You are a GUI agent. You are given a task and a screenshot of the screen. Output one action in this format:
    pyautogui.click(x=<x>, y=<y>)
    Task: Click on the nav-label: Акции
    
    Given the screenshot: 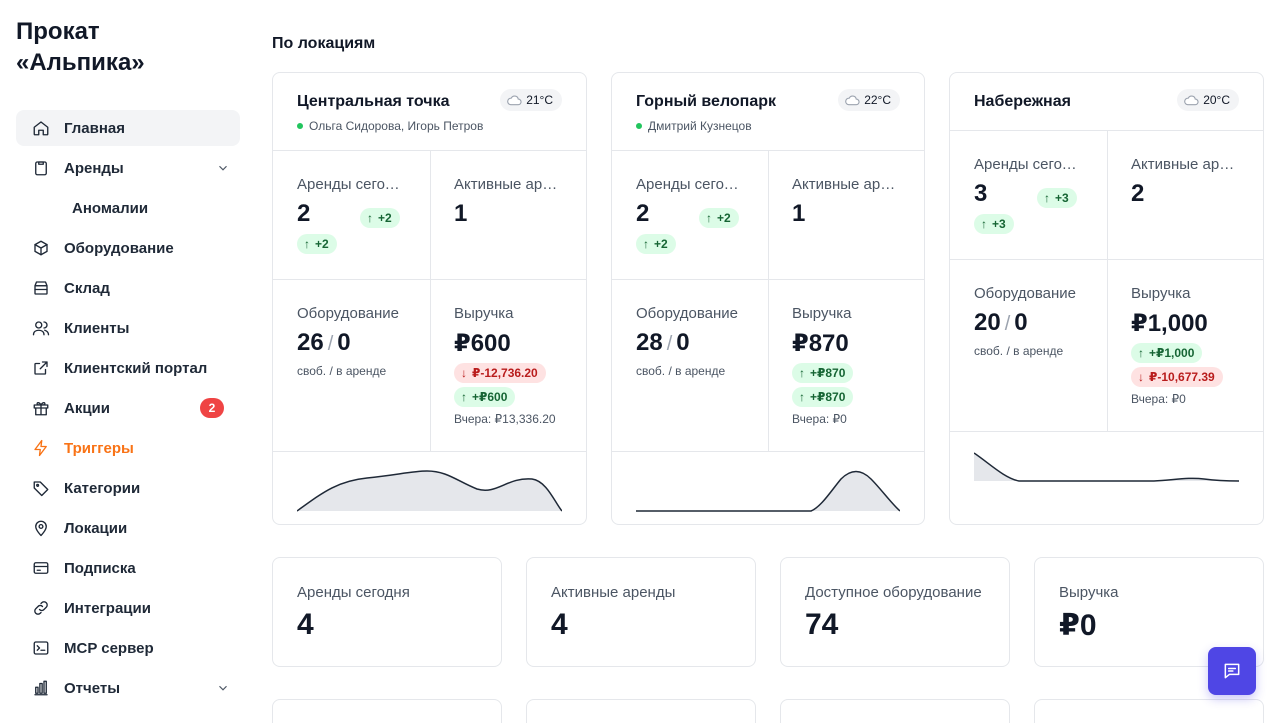 What is the action you would take?
    pyautogui.click(x=87, y=408)
    